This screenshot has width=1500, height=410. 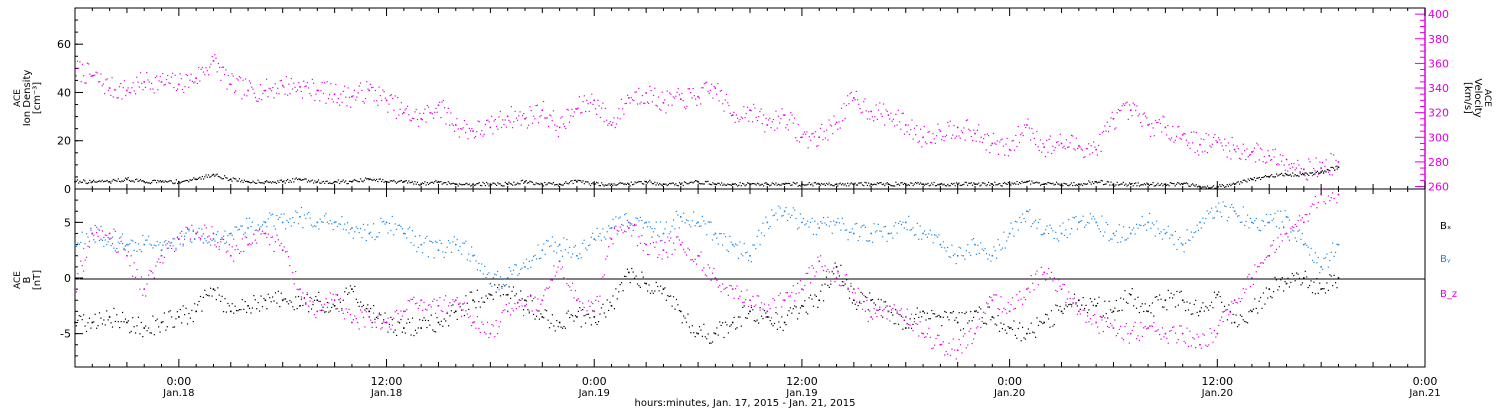 I want to click on axis-label-group: ACE Ion Density [cm⁻³], so click(x=28, y=98).